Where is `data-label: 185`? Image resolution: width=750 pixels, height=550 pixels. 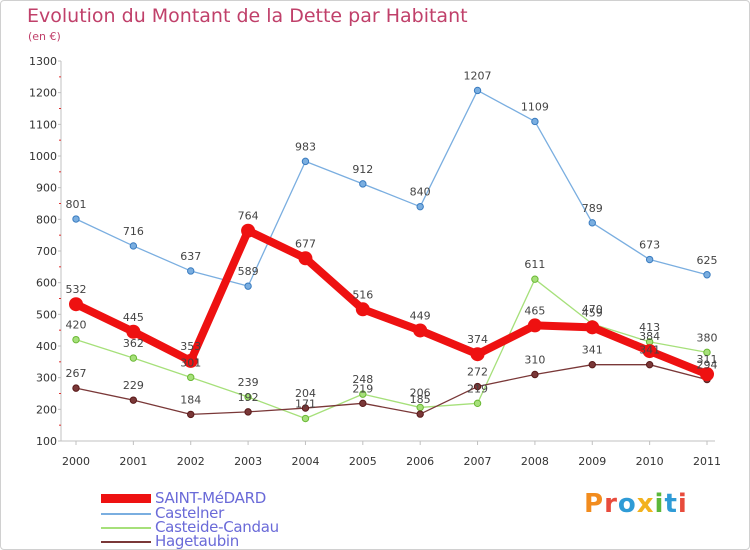 data-label: 185 is located at coordinates (420, 399).